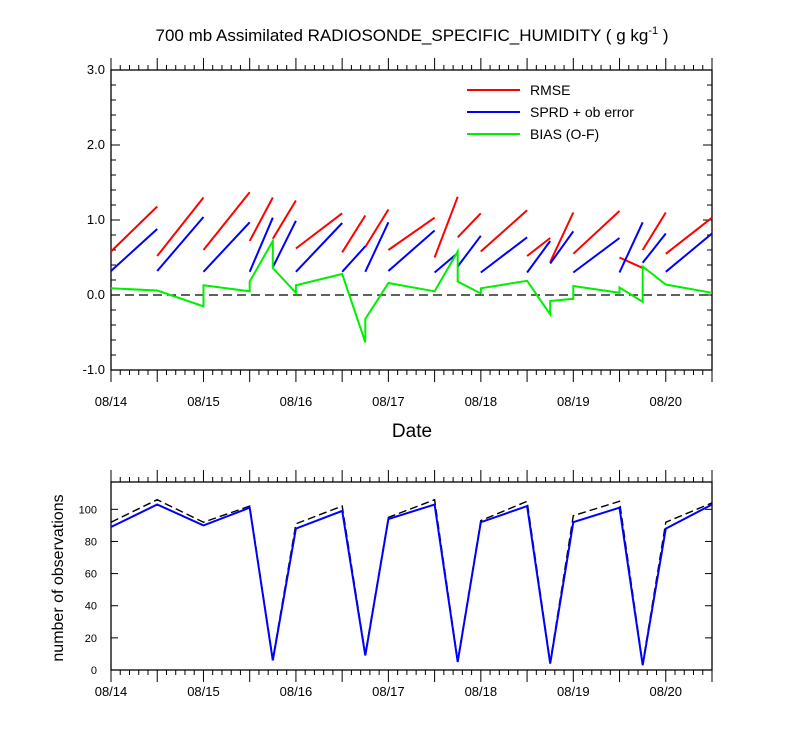 The width and height of the screenshot is (800, 755). I want to click on legend-label-rmse: RMSE, so click(550, 90).